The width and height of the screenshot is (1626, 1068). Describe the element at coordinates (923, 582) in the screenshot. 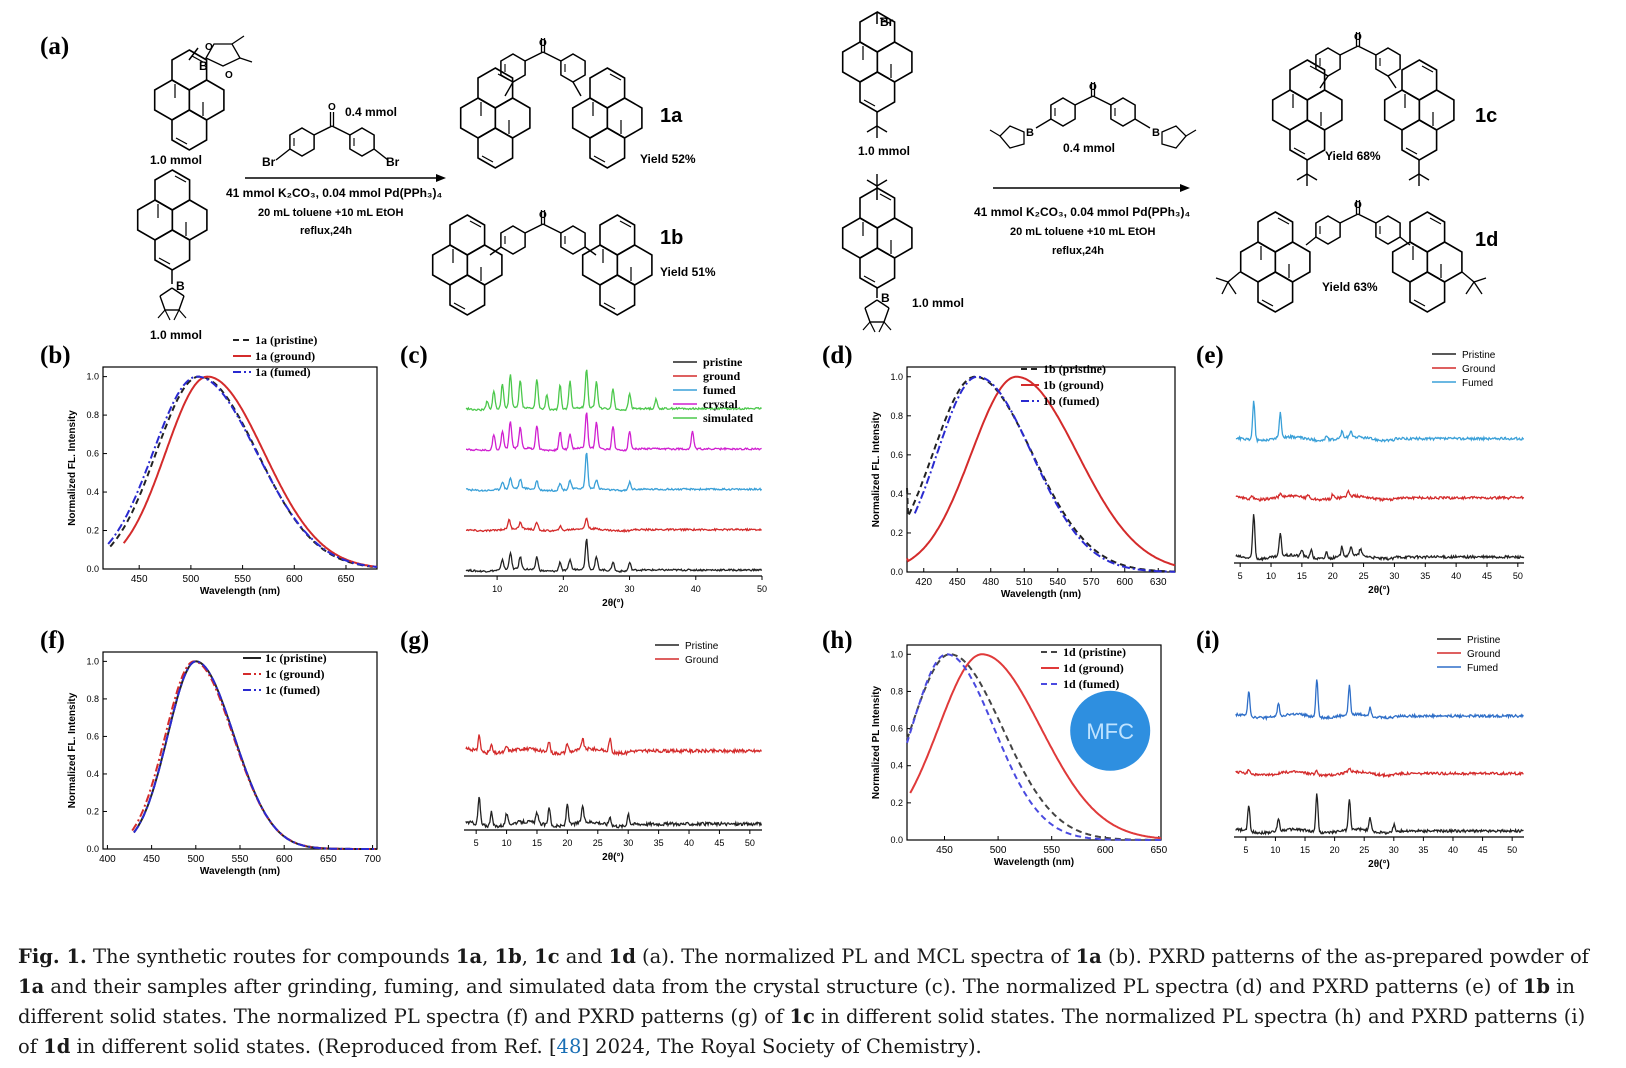

I see `x-tick-label: 420` at that location.